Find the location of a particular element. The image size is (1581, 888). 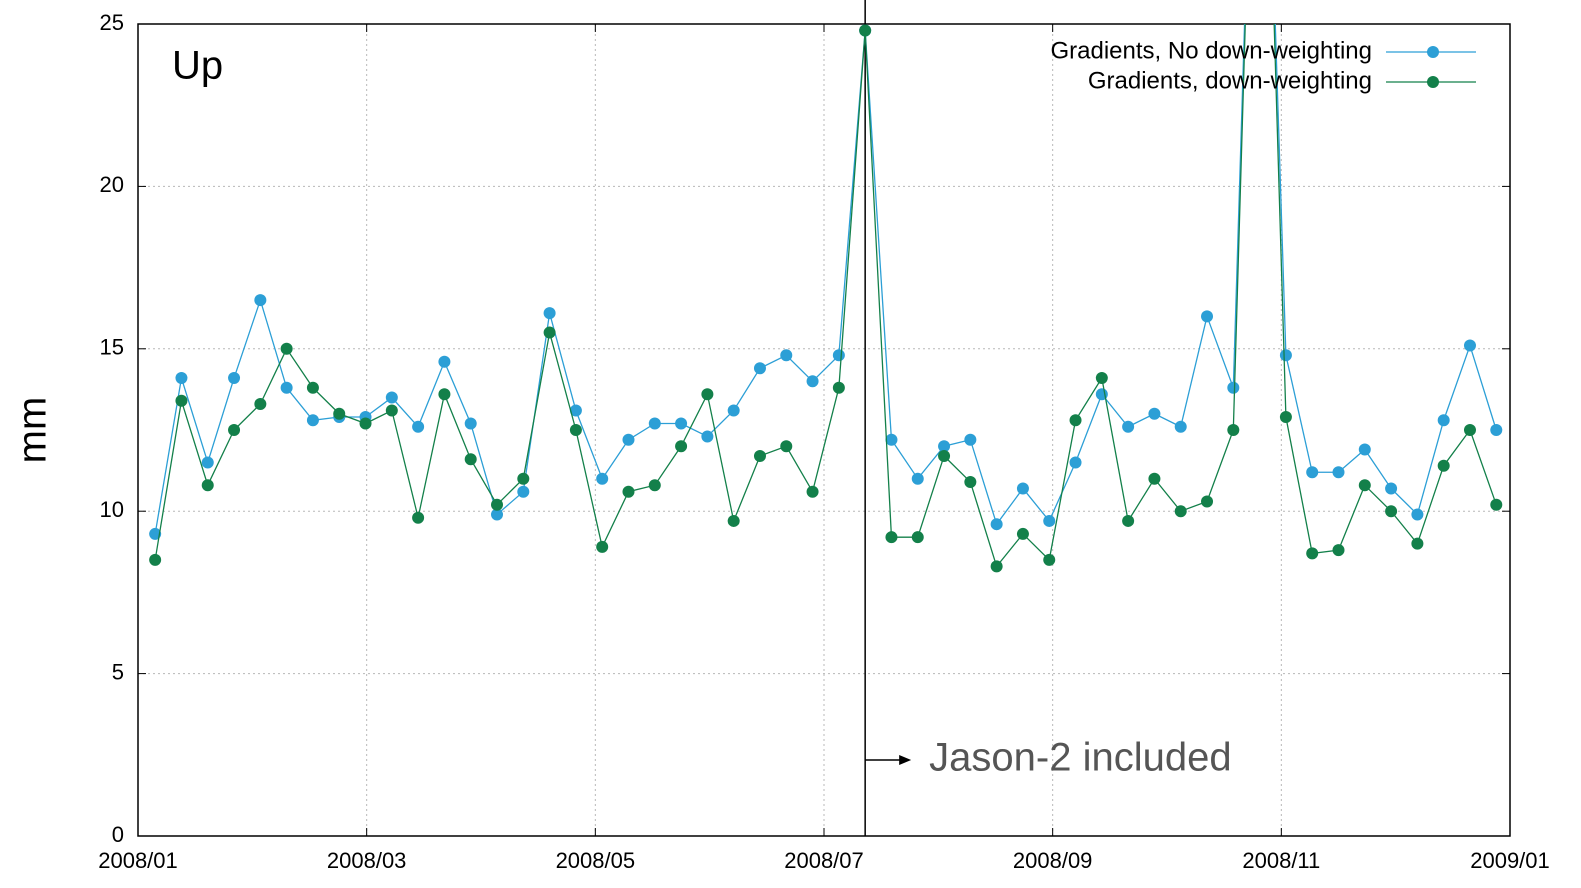

y-tick-label: 10 is located at coordinates (112, 509).